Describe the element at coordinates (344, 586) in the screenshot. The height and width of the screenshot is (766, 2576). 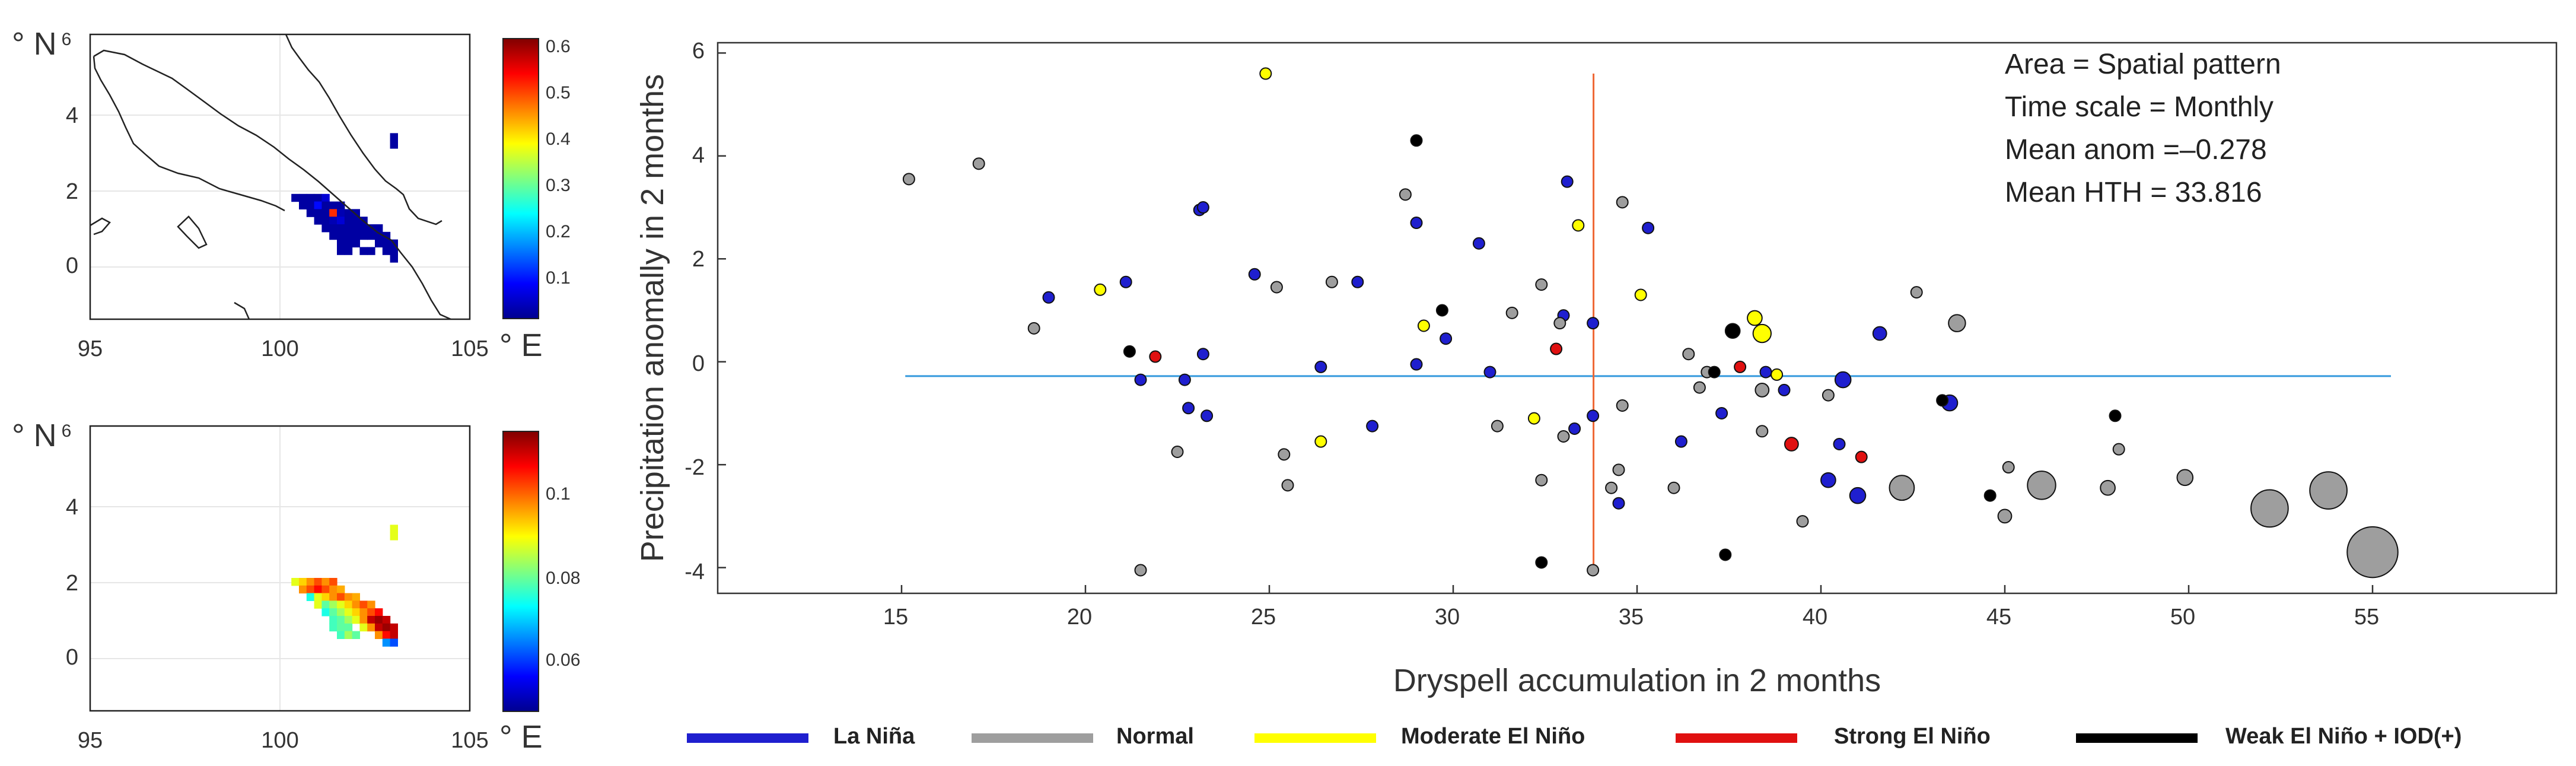
I see `heatmap-cells` at that location.